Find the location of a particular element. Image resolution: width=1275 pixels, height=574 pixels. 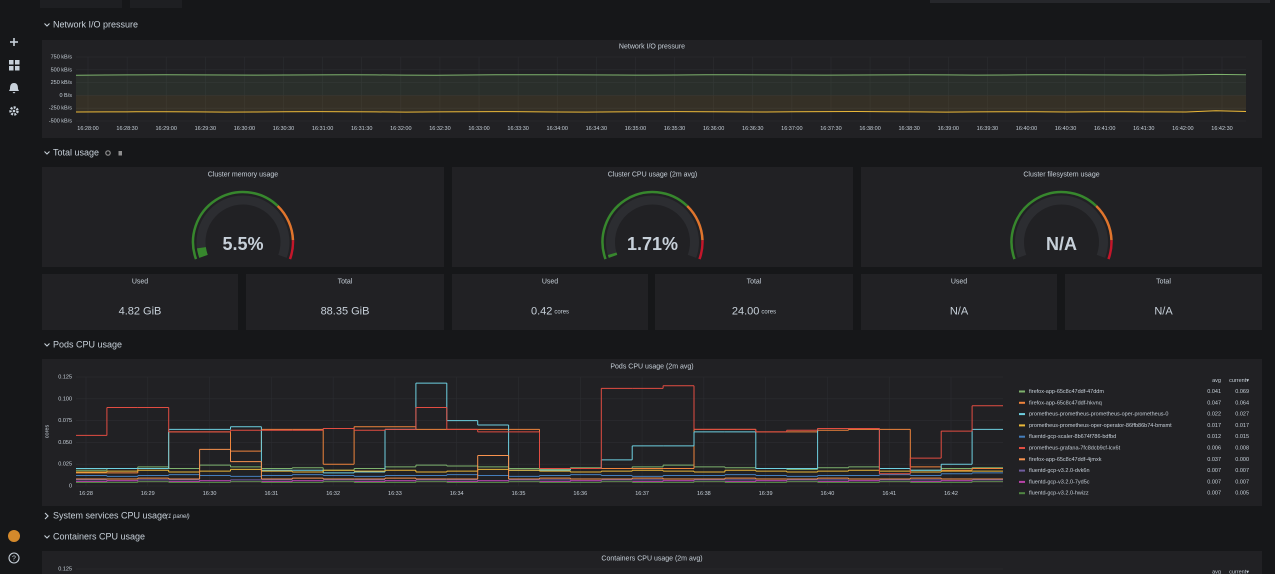

row-expand-icon is located at coordinates (46, 516).